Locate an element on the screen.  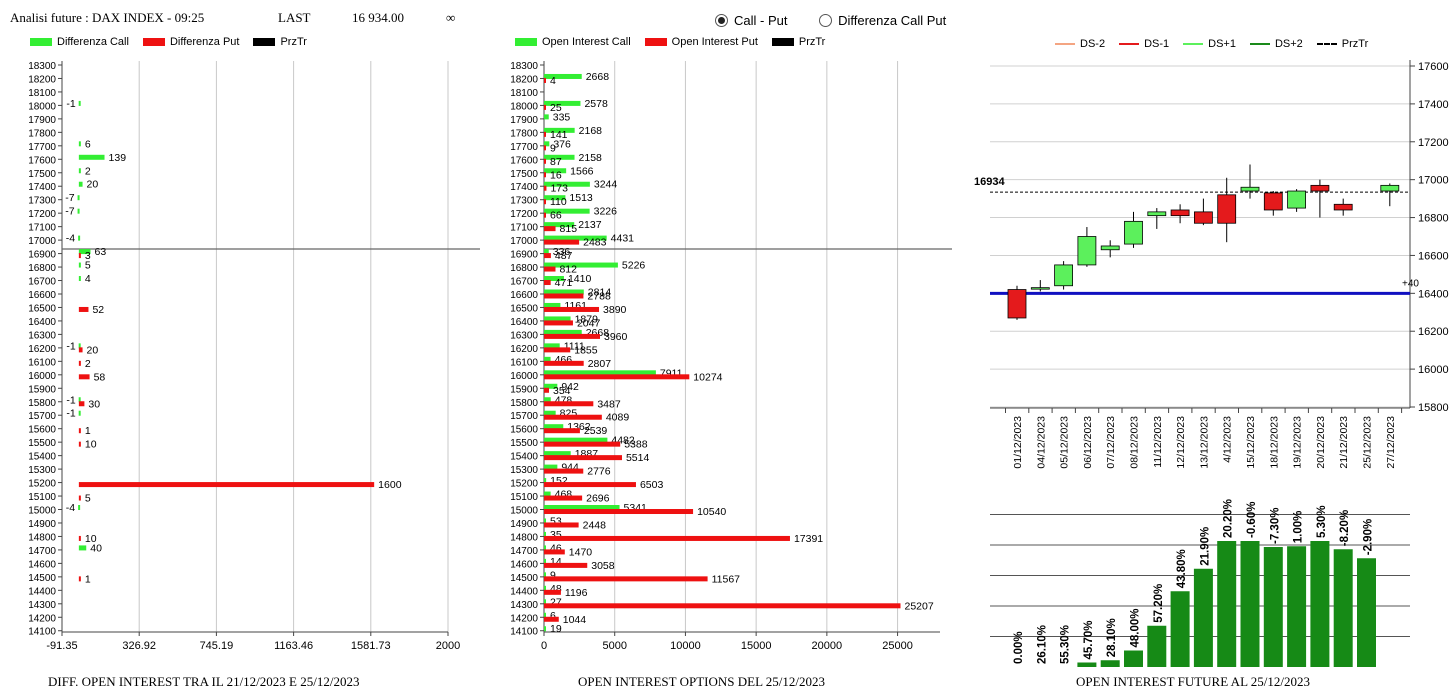
x-tick-label: -91.35 is located at coordinates (61, 646).